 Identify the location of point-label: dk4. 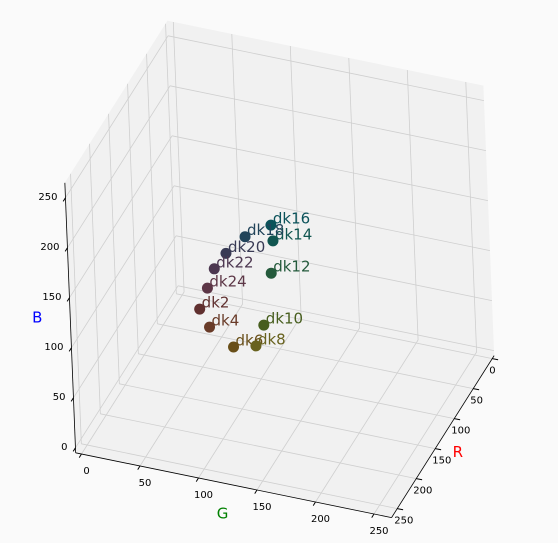
(226, 321).